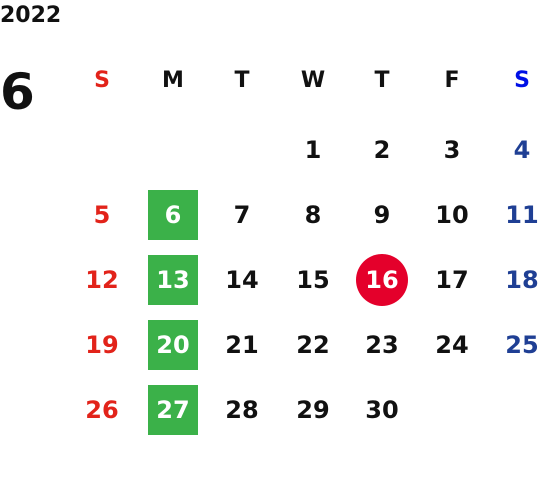 The height and width of the screenshot is (503, 548). What do you see at coordinates (31, 15) in the screenshot?
I see `year: 2022` at bounding box center [31, 15].